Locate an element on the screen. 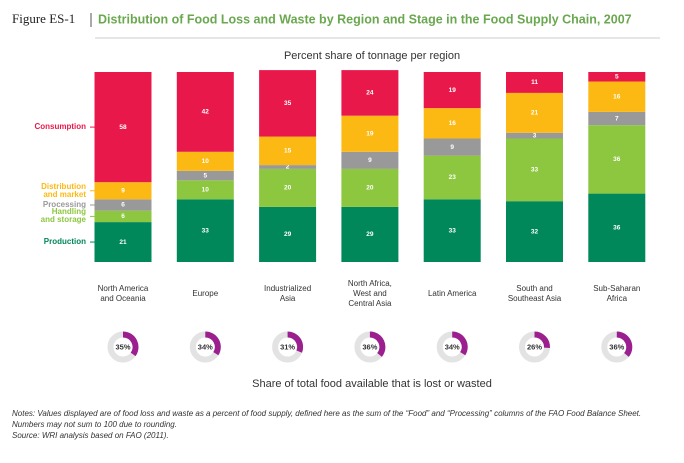 Image resolution: width=684 pixels, height=463 pixels. segment-label: 32 is located at coordinates (535, 231).